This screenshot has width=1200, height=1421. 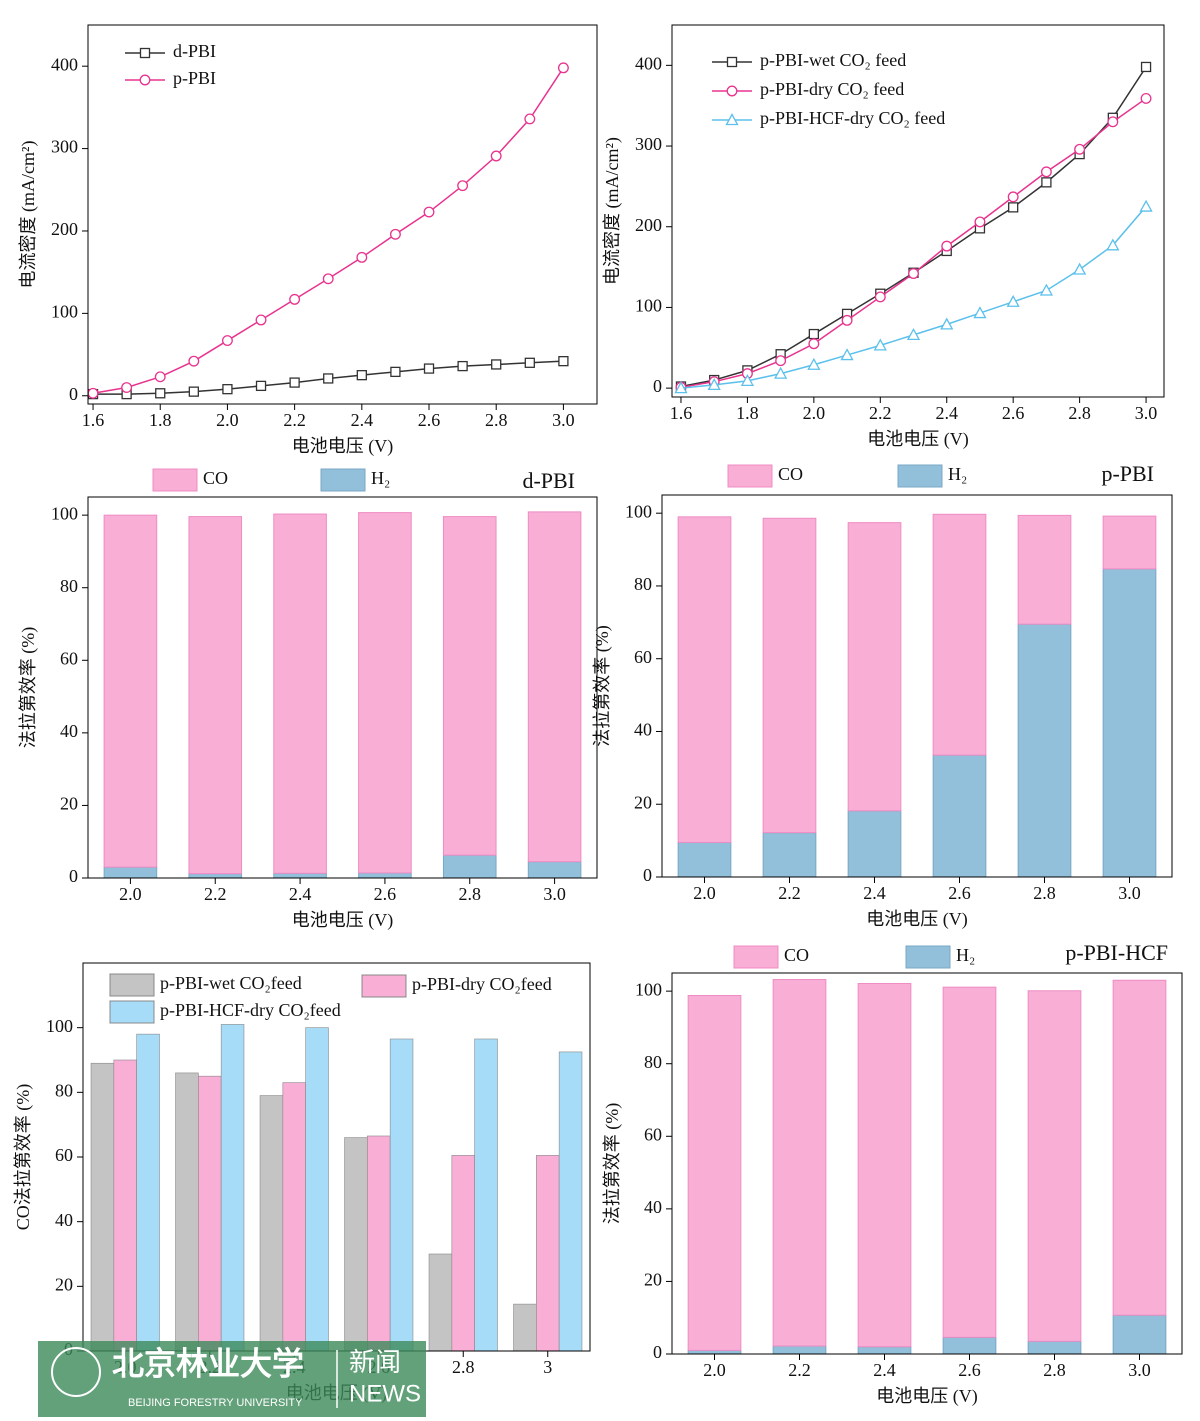 I want to click on legend-label: CO, so click(x=796, y=955).